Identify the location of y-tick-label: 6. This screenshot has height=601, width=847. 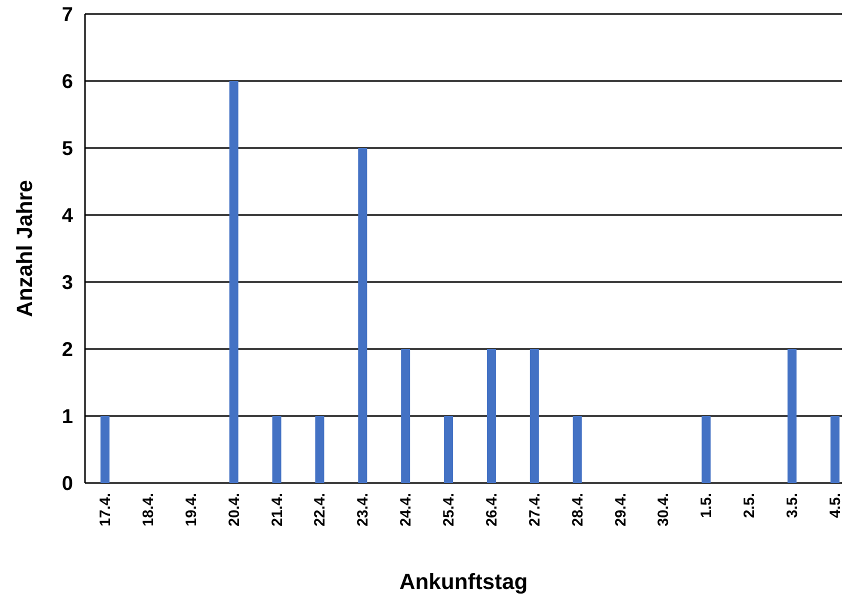
(67, 82).